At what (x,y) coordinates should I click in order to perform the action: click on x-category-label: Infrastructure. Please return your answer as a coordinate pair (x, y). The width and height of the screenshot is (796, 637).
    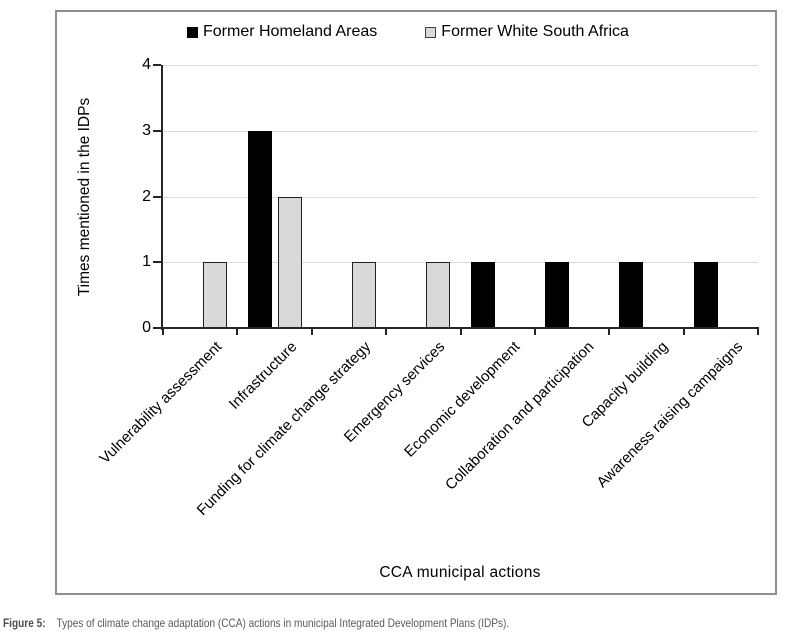
    Looking at the image, I should click on (262, 375).